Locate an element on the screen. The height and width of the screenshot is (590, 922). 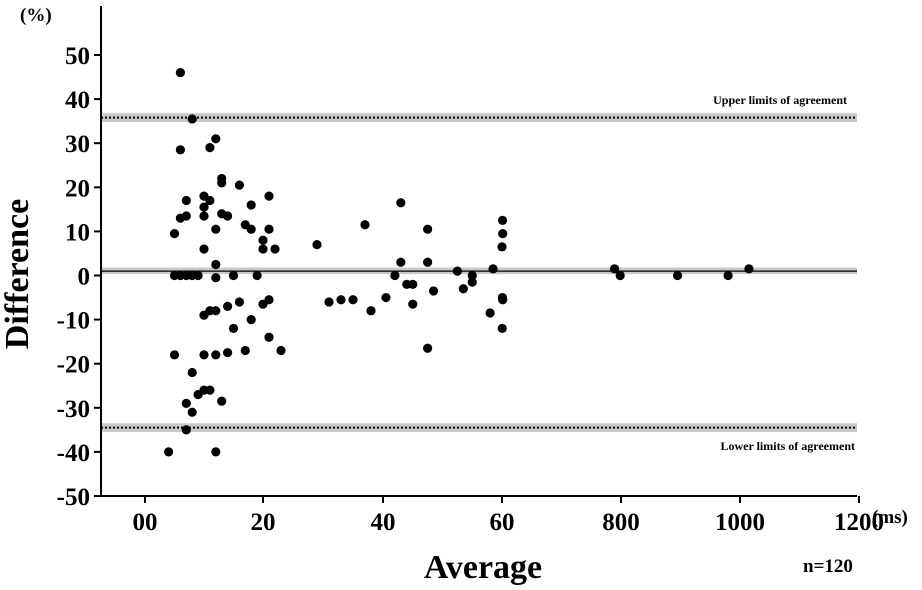
y-ticks: 50 40 30 20 10 0 -10 -20 -30 -40 -50 is located at coordinates (79, 277).